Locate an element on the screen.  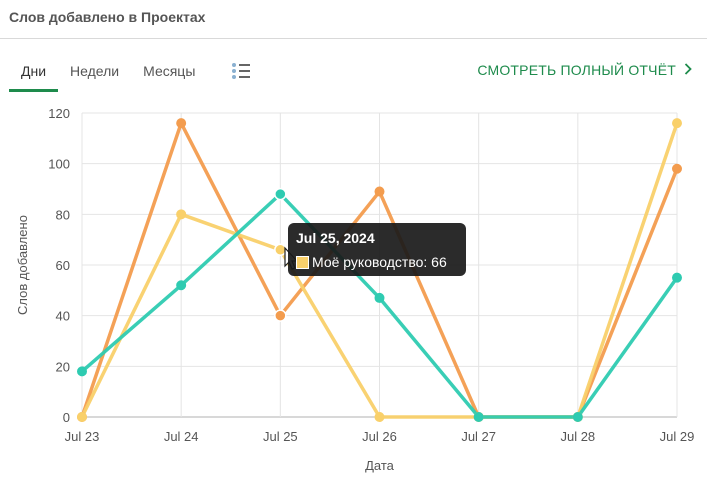
y-tick-label: 120 is located at coordinates (59, 113).